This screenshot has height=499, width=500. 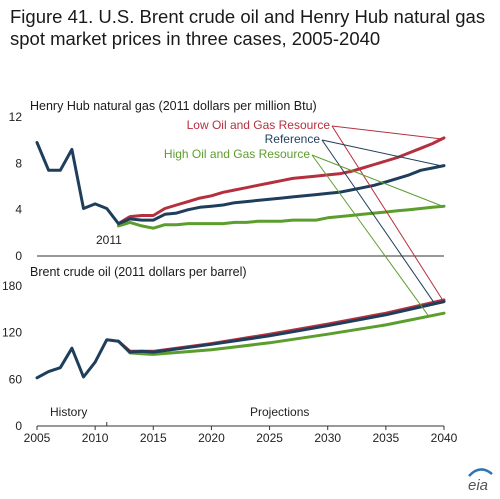 What do you see at coordinates (16, 117) in the screenshot?
I see `gas-y-tick-label: 12` at bounding box center [16, 117].